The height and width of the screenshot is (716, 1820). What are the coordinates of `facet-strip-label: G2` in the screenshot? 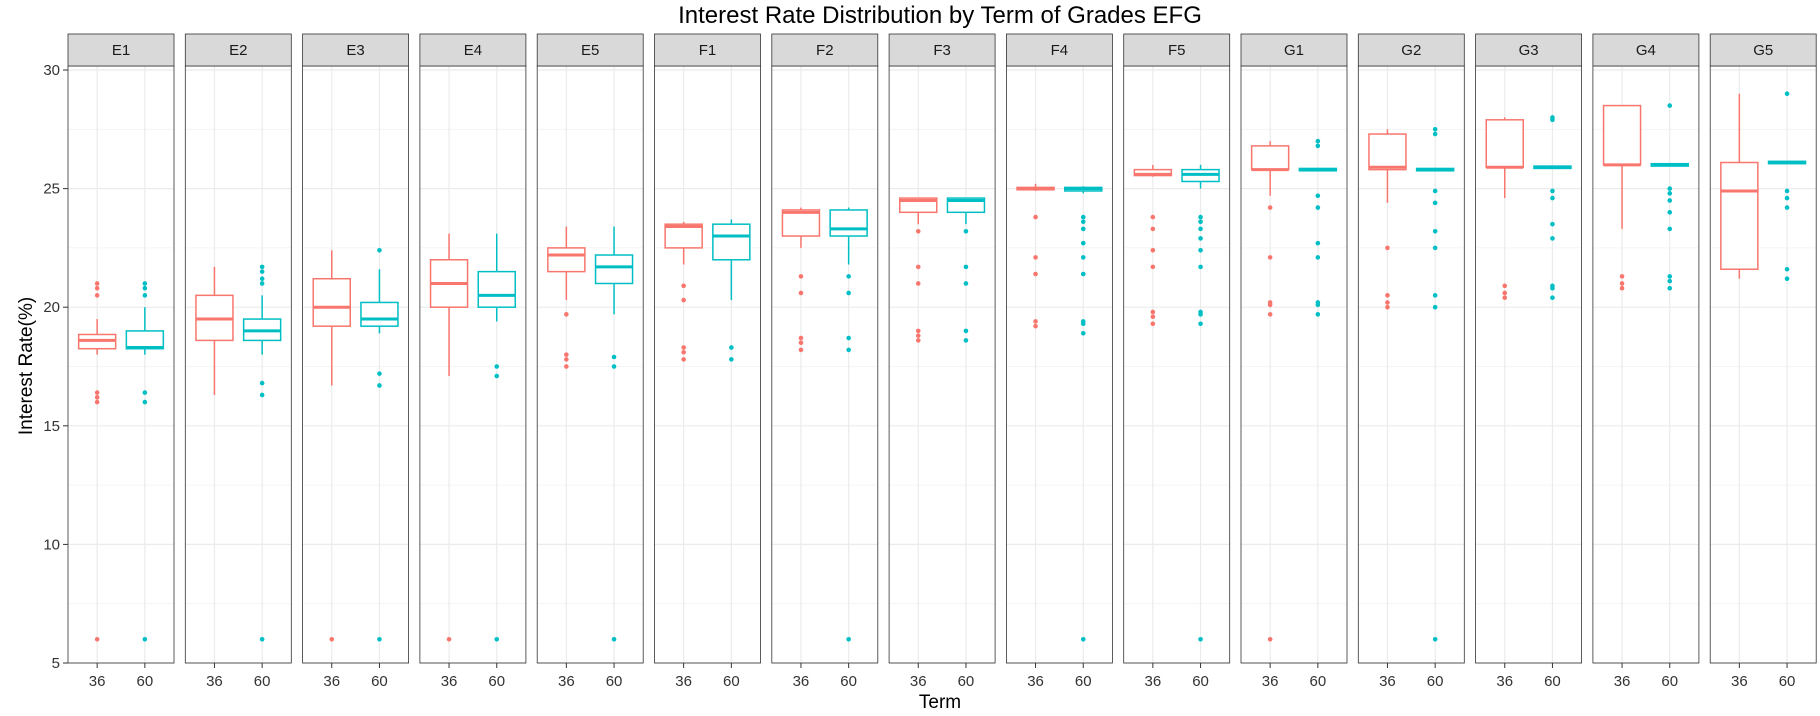 It's located at (1411, 50).